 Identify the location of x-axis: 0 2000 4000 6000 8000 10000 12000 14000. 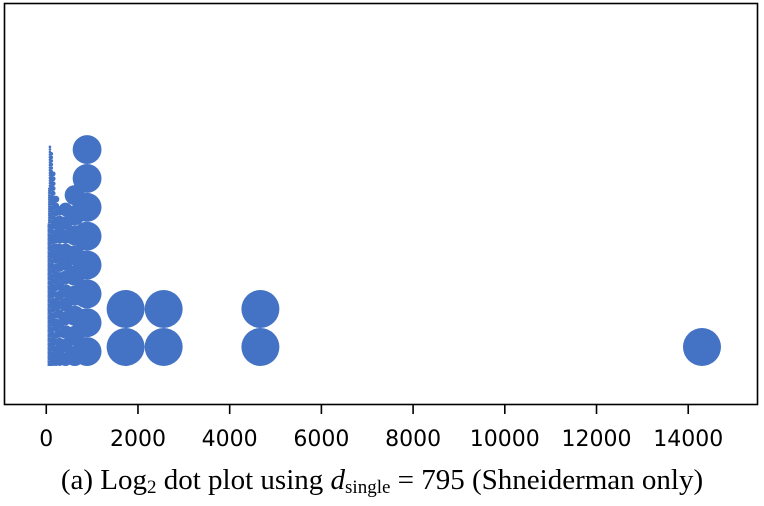
(381, 428).